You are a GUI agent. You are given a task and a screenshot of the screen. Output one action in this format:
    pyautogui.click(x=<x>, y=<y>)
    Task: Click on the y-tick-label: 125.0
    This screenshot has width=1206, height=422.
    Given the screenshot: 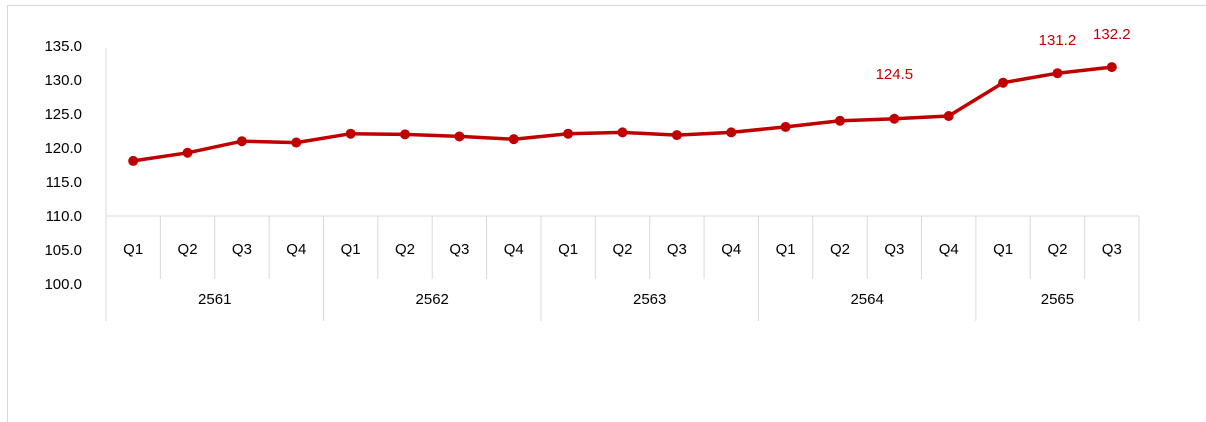 What is the action you would take?
    pyautogui.click(x=63, y=114)
    